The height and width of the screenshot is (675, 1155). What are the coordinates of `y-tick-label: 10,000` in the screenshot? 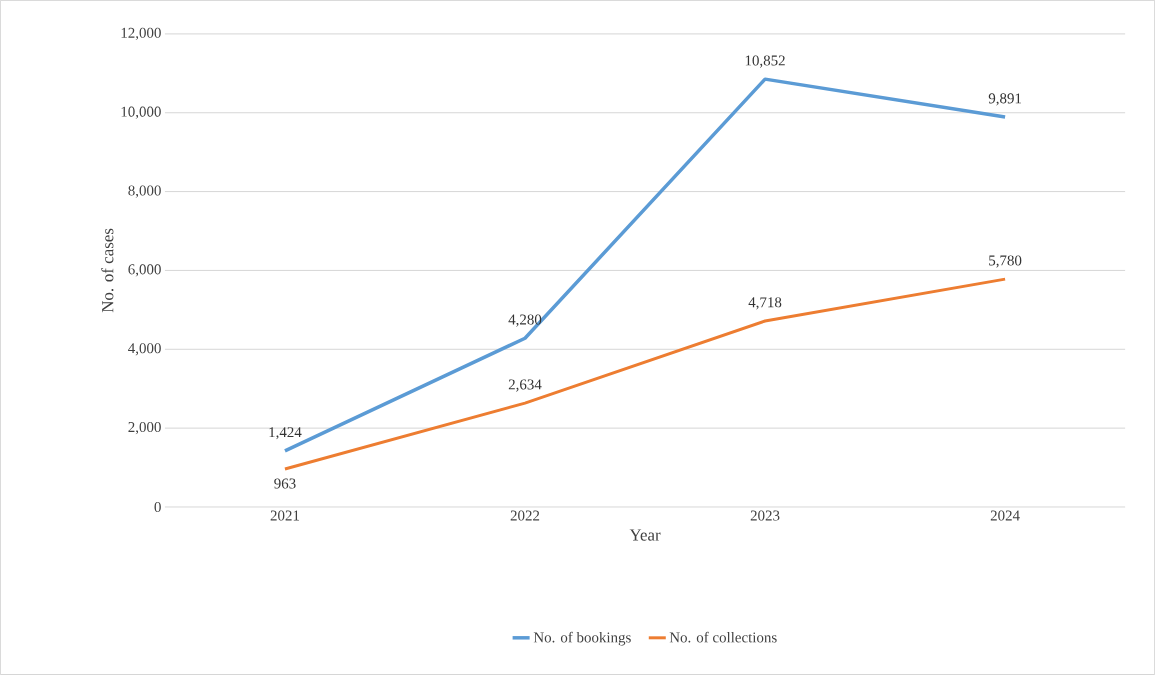 It's located at (141, 112).